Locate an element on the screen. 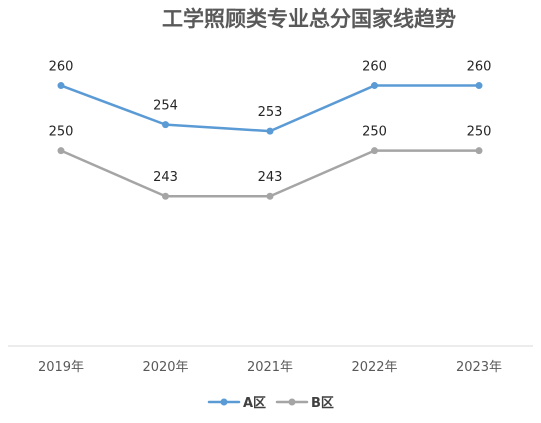 Image resolution: width=541 pixels, height=423 pixels. x-tick-label: 2019年 is located at coordinates (61, 367).